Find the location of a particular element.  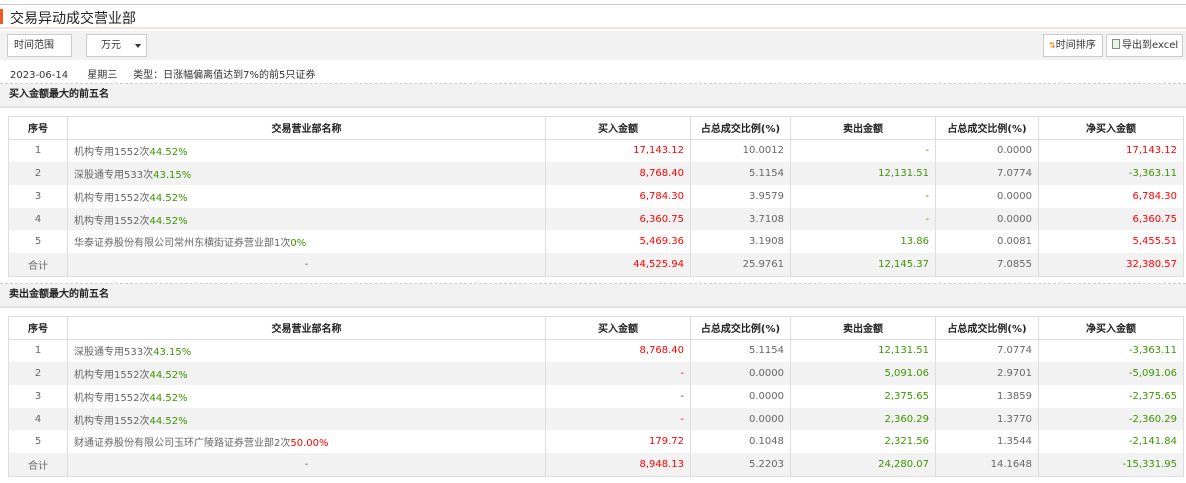

title-bar: 交易异动成交营业部 is located at coordinates (593, 17).